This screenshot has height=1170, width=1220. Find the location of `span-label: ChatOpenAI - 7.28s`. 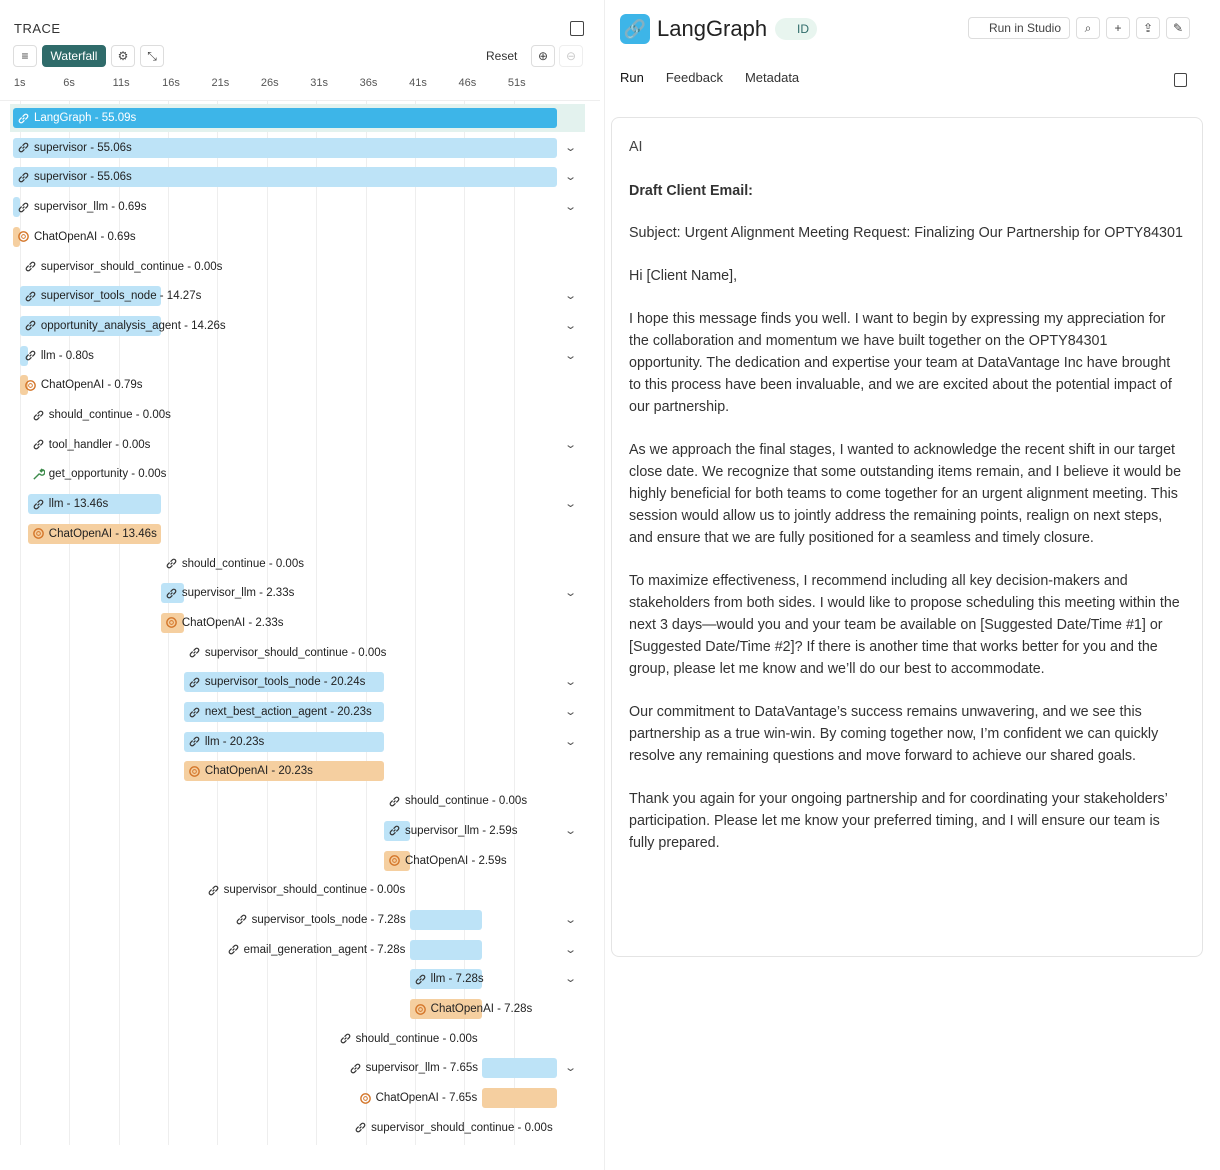

span-label: ChatOpenAI - 7.28s is located at coordinates (473, 1009).